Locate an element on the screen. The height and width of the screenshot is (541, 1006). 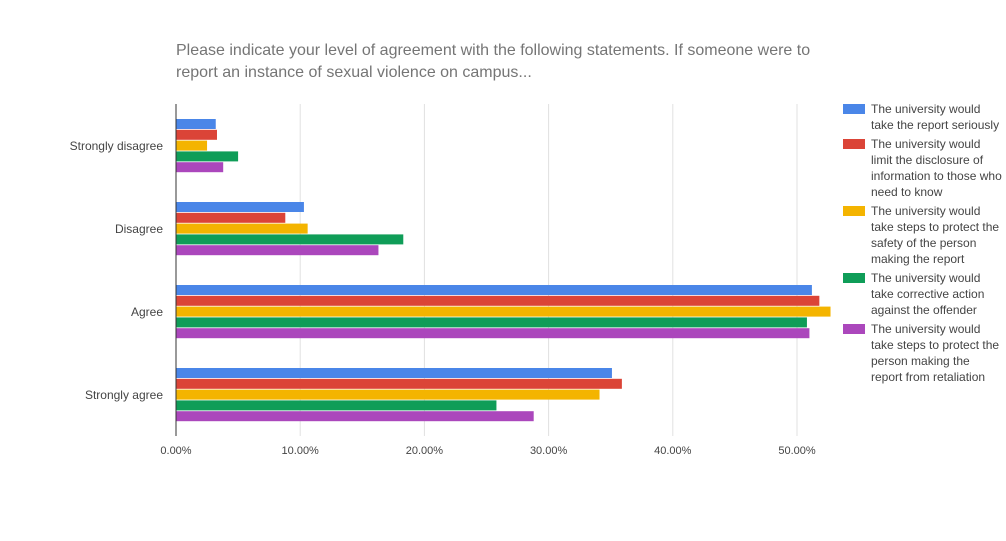
category-label: Disagree is located at coordinates (139, 229).